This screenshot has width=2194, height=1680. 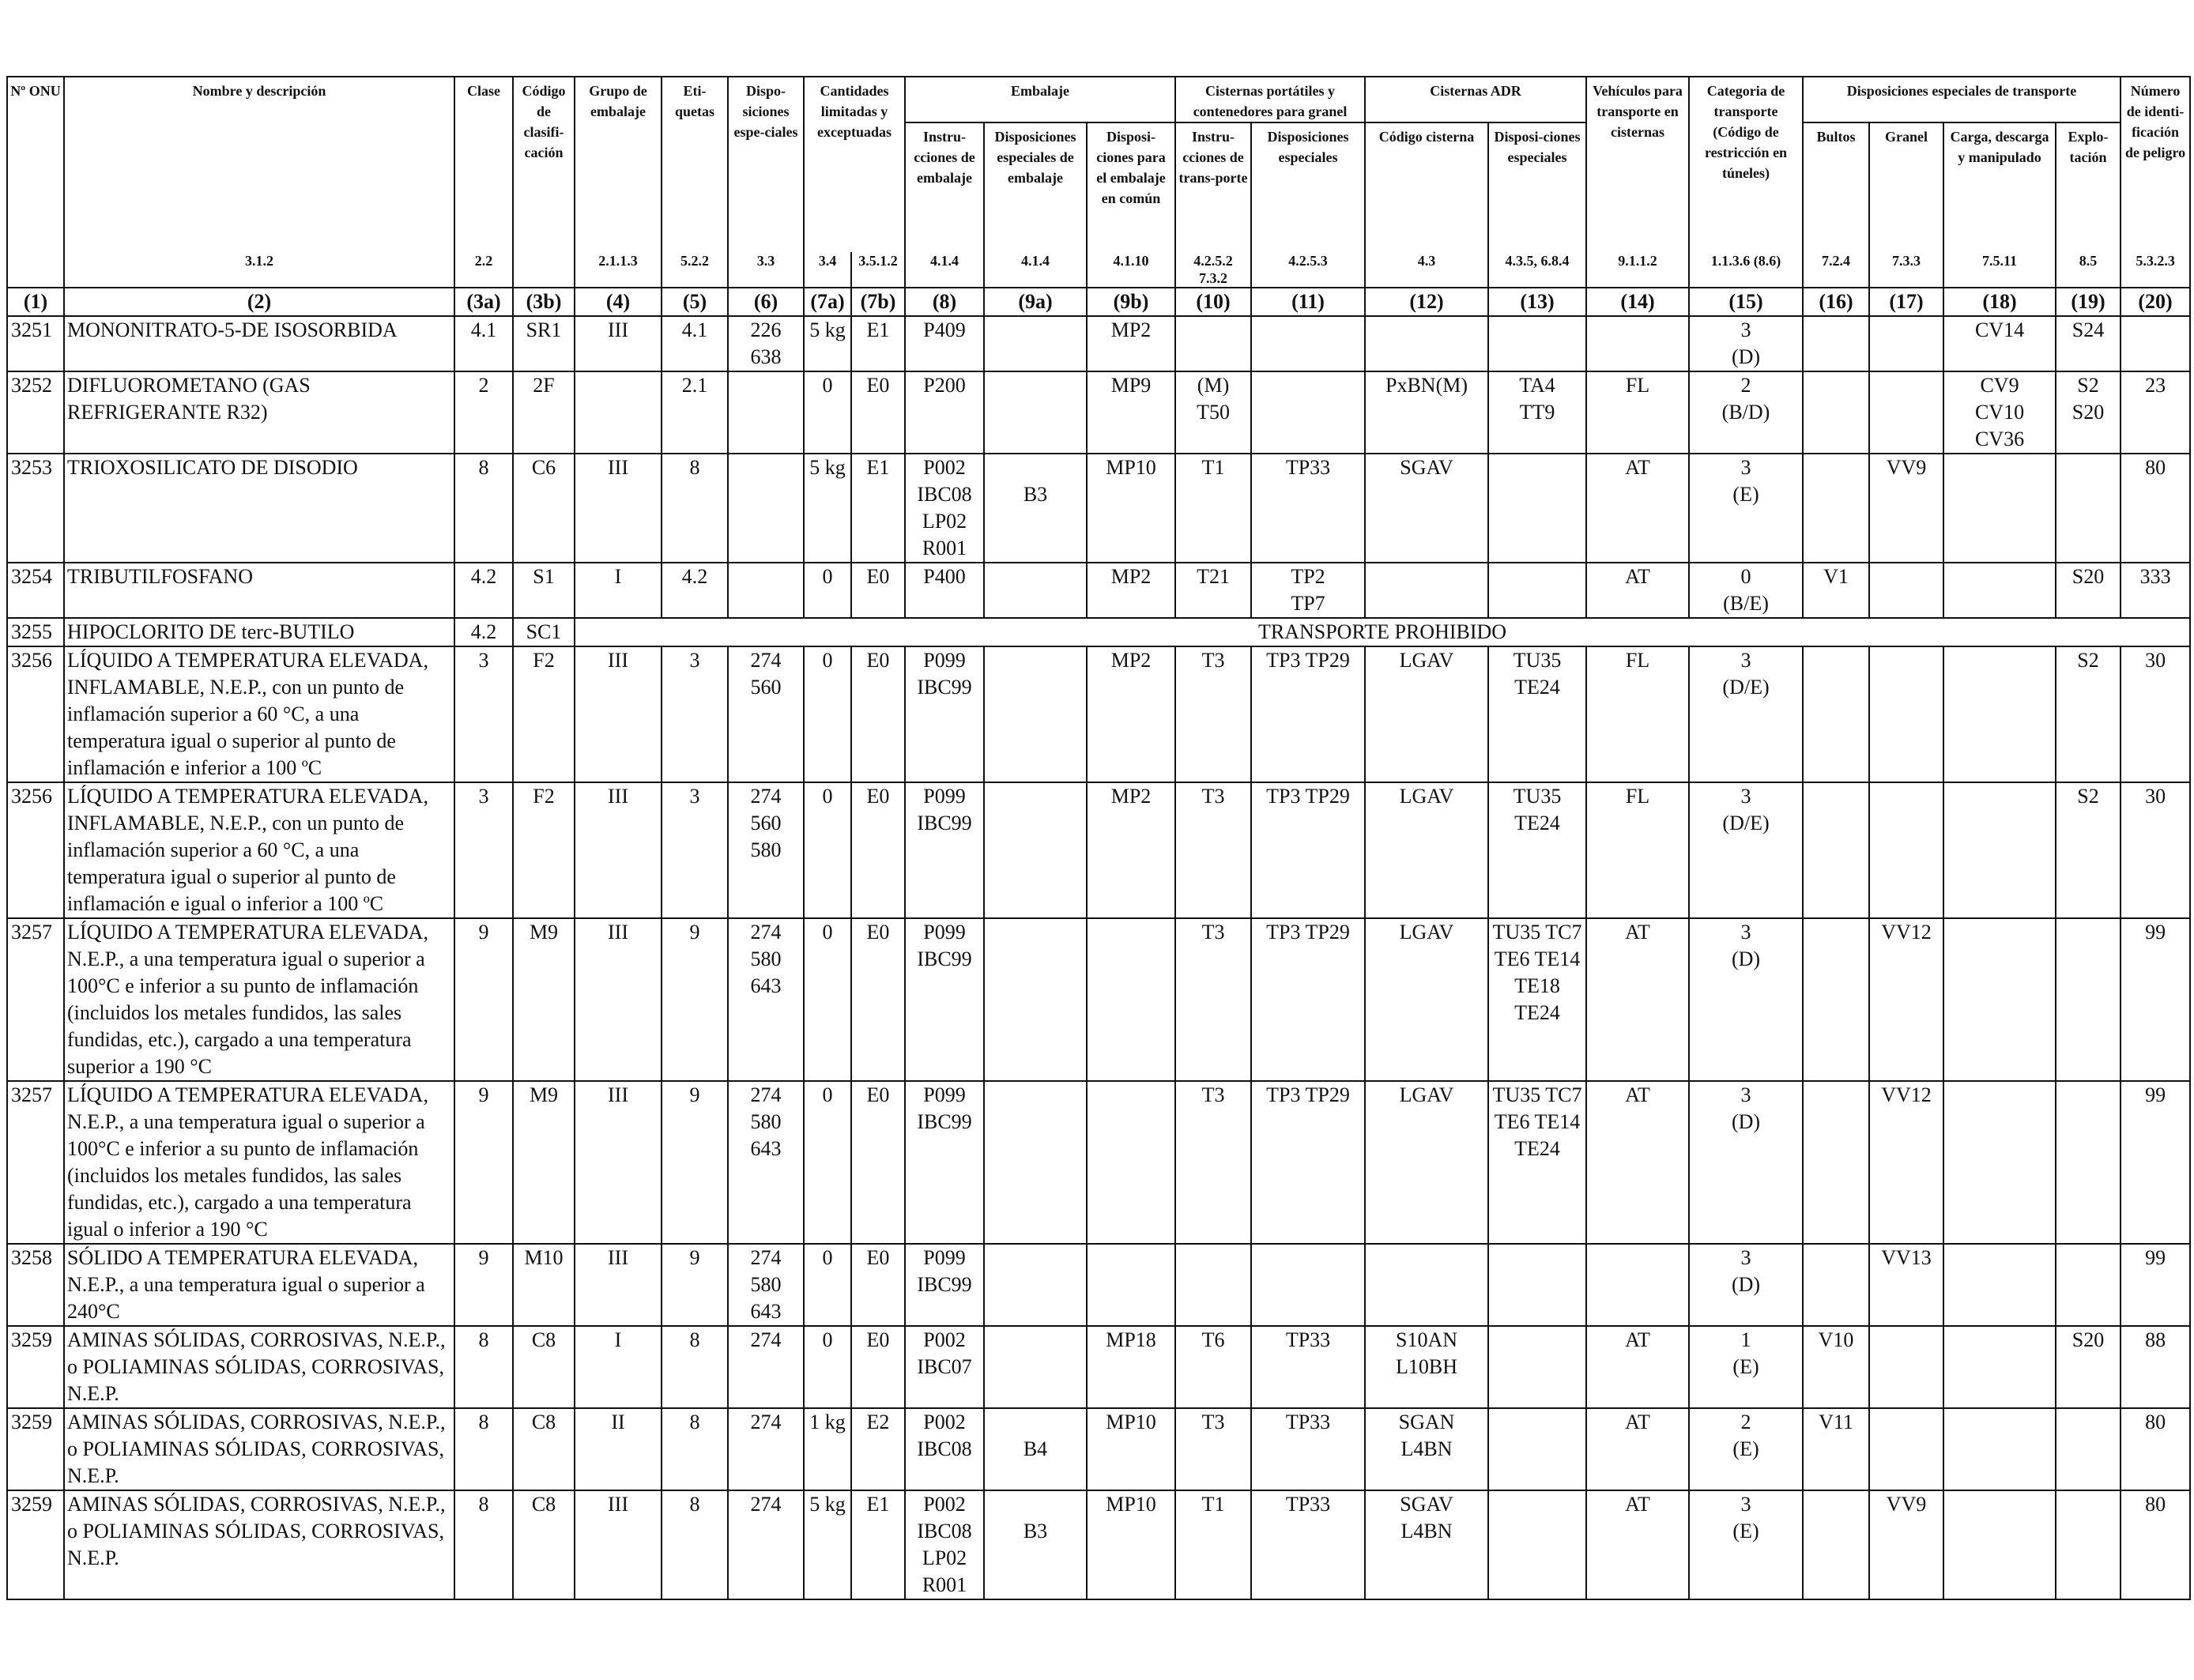 I want to click on transport-category-cell: 1 (E), so click(x=1746, y=1367).